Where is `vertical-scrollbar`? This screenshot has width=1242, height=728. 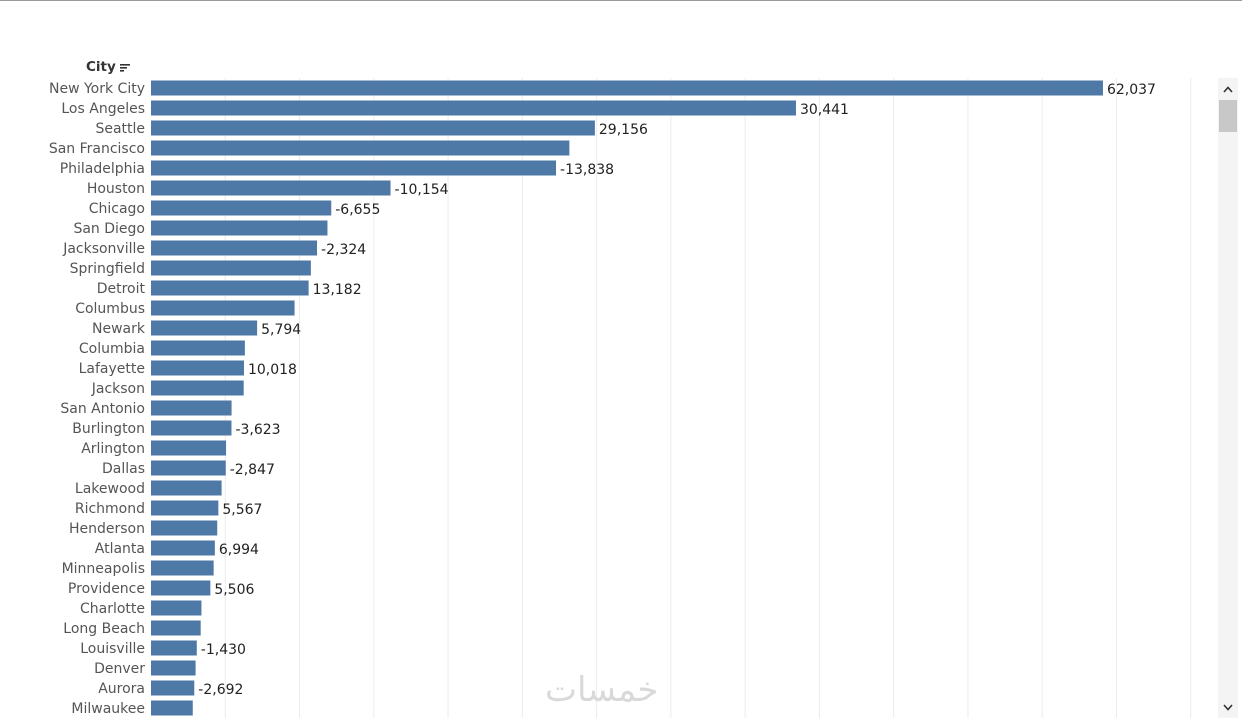 vertical-scrollbar is located at coordinates (1228, 398).